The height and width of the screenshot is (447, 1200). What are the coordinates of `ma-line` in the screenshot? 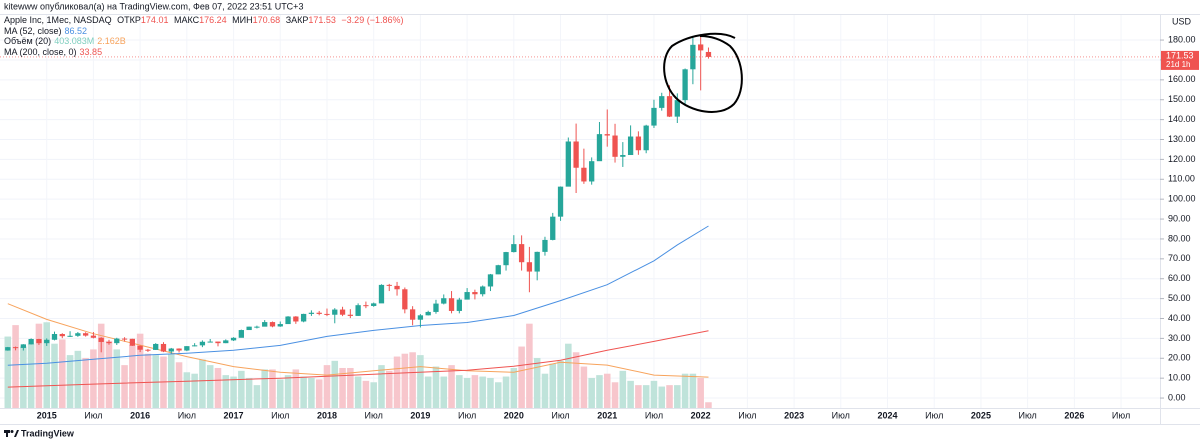 It's located at (358, 359).